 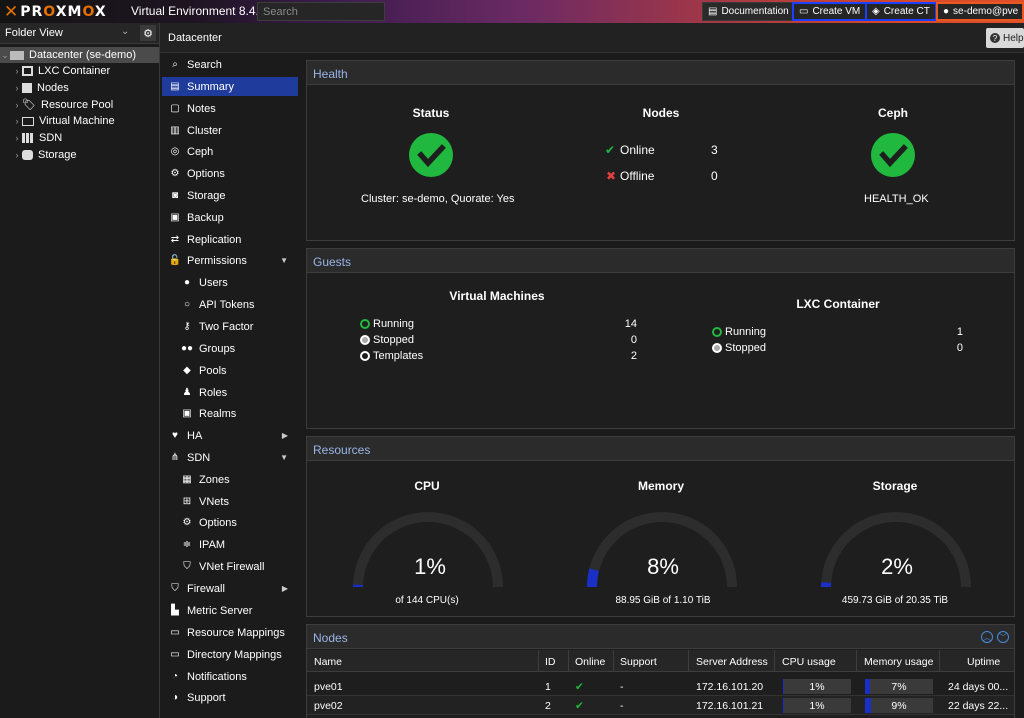 I want to click on col-server-address: Server Address, so click(x=732, y=662).